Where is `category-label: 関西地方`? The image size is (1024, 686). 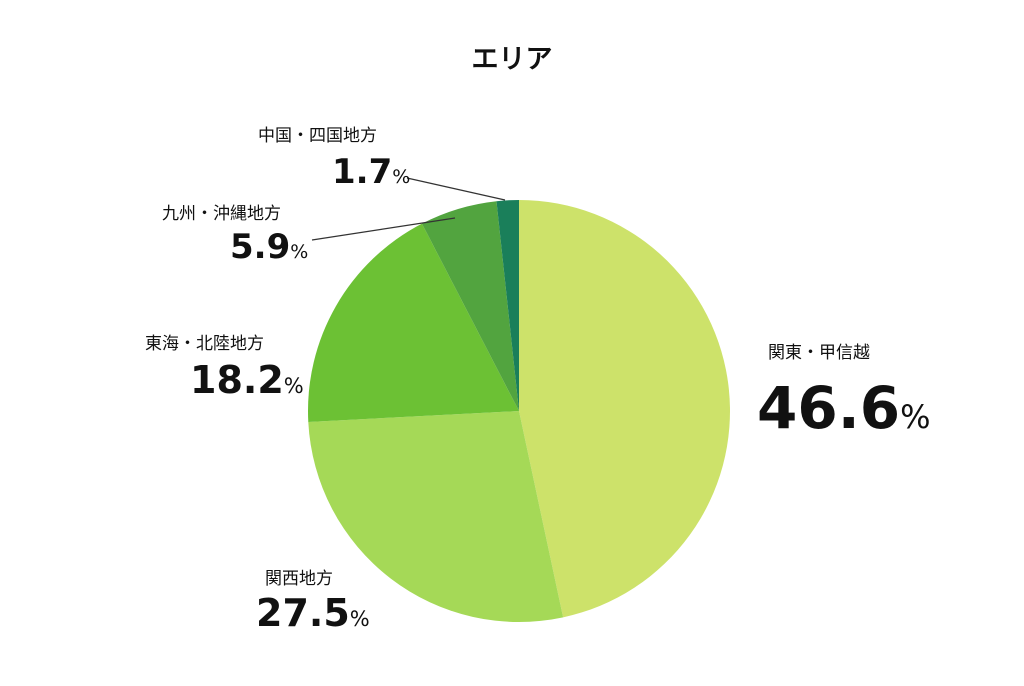 category-label: 関西地方 is located at coordinates (299, 579).